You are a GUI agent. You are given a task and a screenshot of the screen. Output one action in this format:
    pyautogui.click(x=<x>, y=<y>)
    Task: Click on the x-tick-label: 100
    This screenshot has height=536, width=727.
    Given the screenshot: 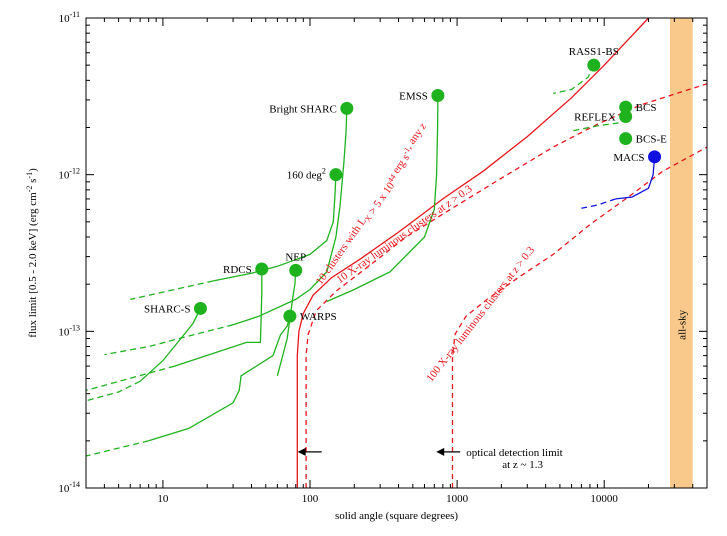 What is the action you would take?
    pyautogui.click(x=310, y=499)
    